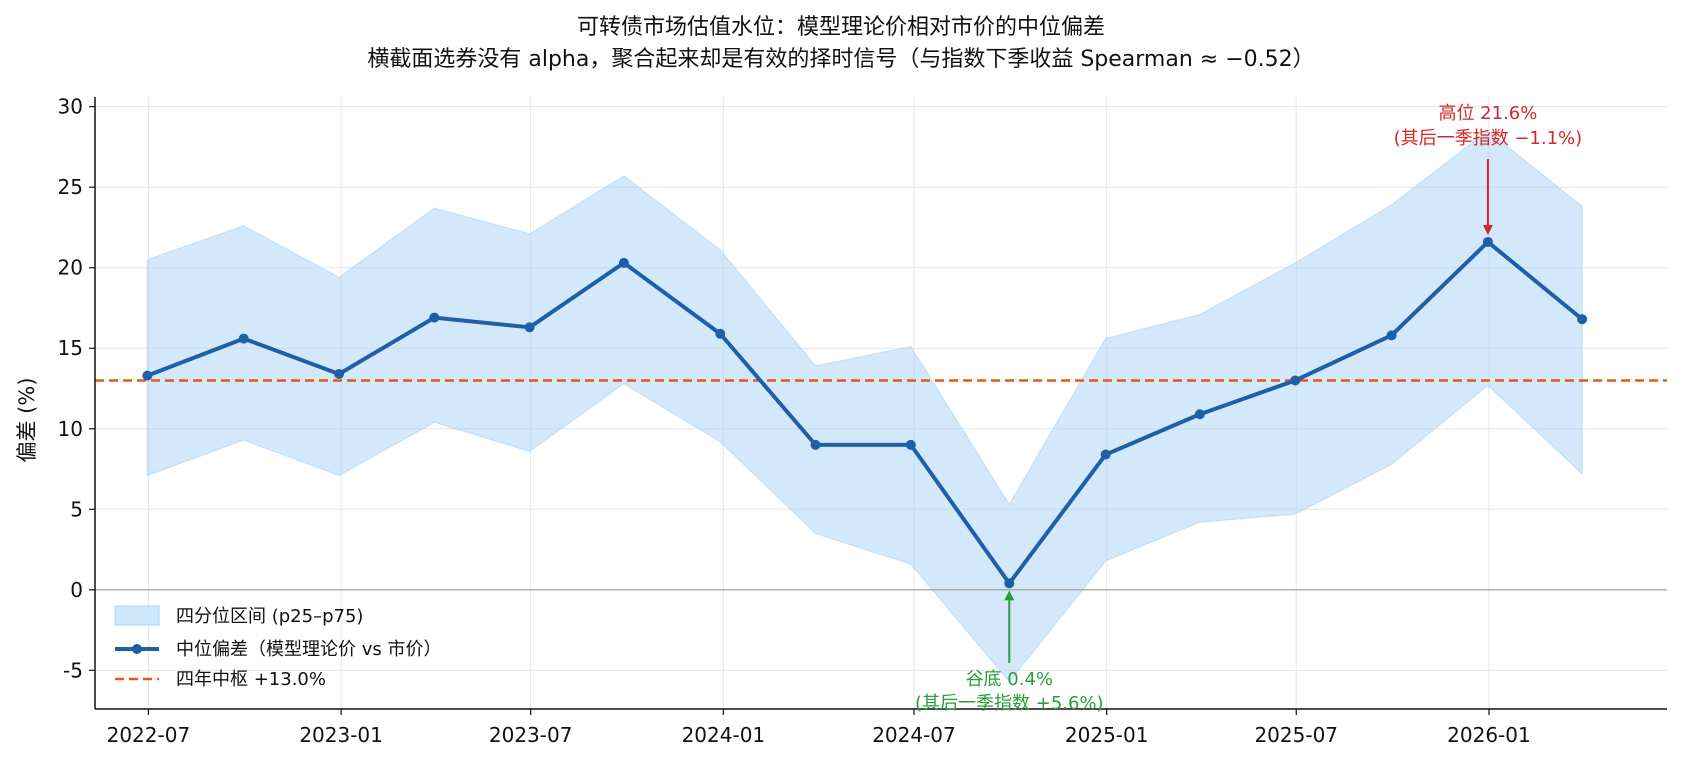 The width and height of the screenshot is (1682, 769). Describe the element at coordinates (70, 107) in the screenshot. I see `y-tick-label: 30` at that location.